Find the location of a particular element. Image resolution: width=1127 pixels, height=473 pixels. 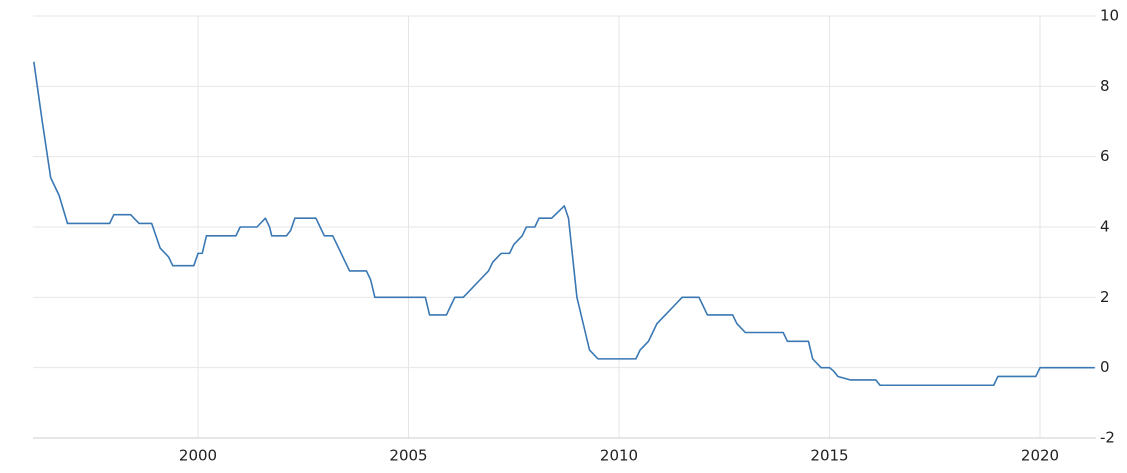

x-tick-label: 2005 is located at coordinates (408, 456).